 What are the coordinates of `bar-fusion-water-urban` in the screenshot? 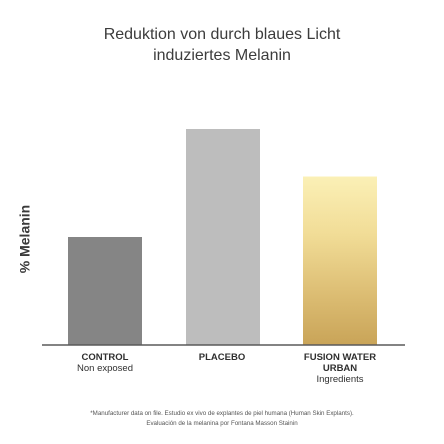 It's located at (340, 260).